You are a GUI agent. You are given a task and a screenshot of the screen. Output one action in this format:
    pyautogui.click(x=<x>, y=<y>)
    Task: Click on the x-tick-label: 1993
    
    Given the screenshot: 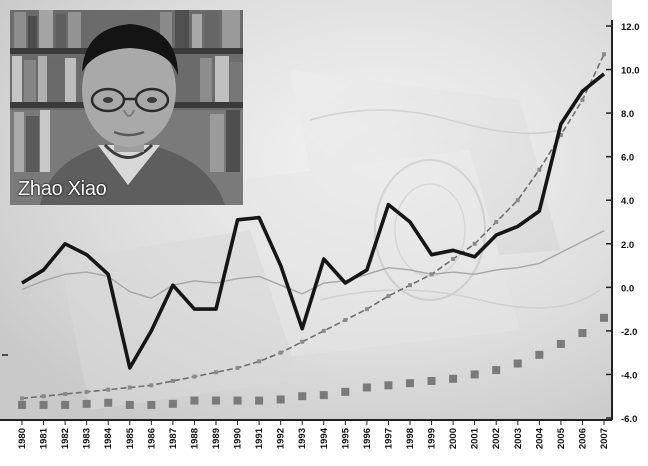 What is the action you would take?
    pyautogui.click(x=302, y=438)
    